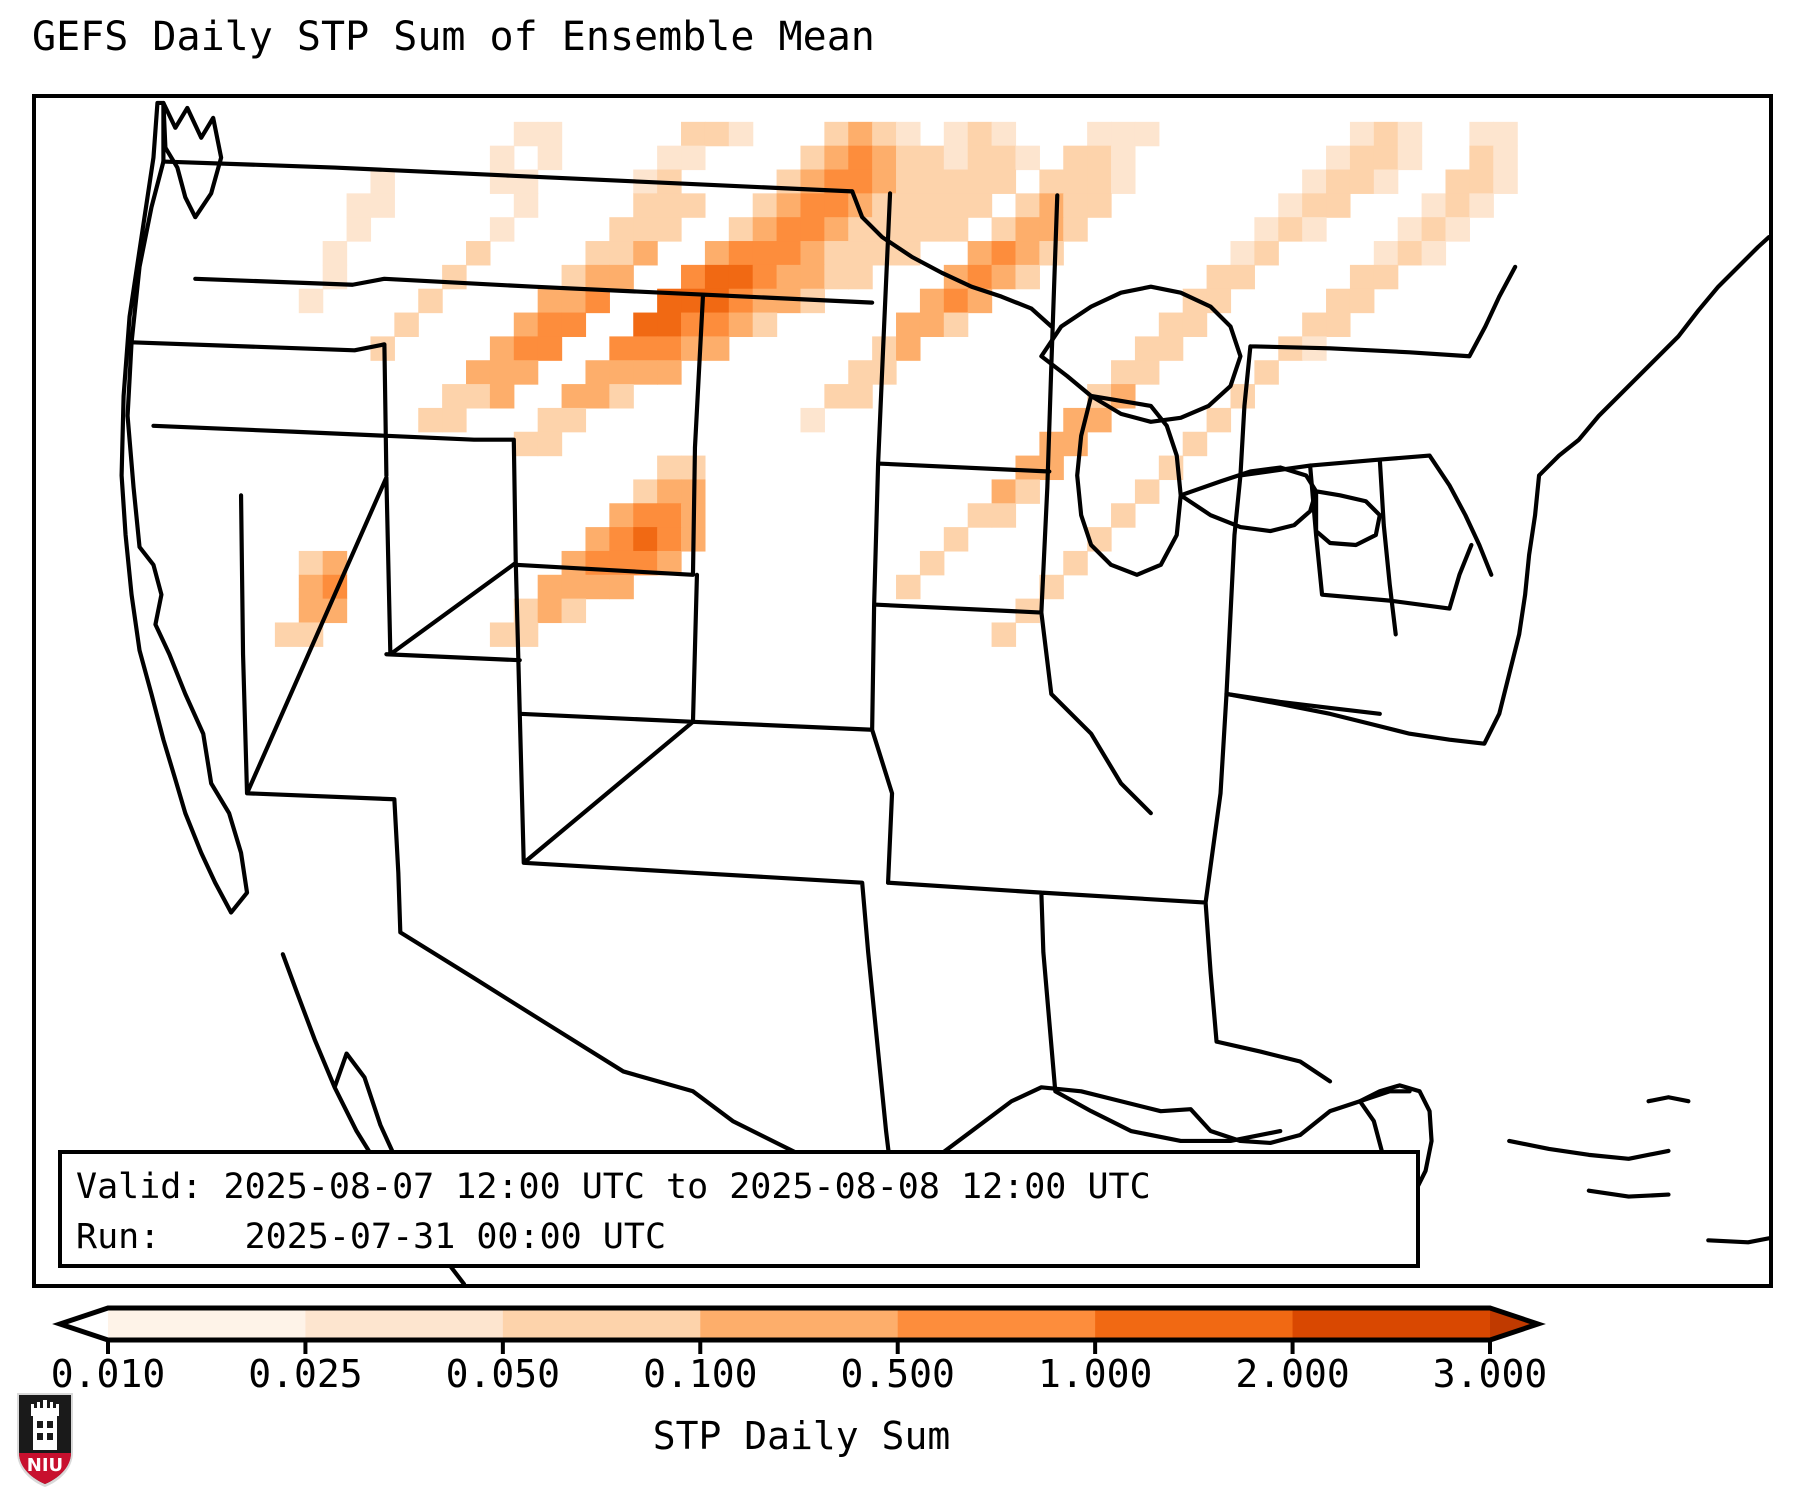  I want to click on coastline-east, so click(1496, 490).